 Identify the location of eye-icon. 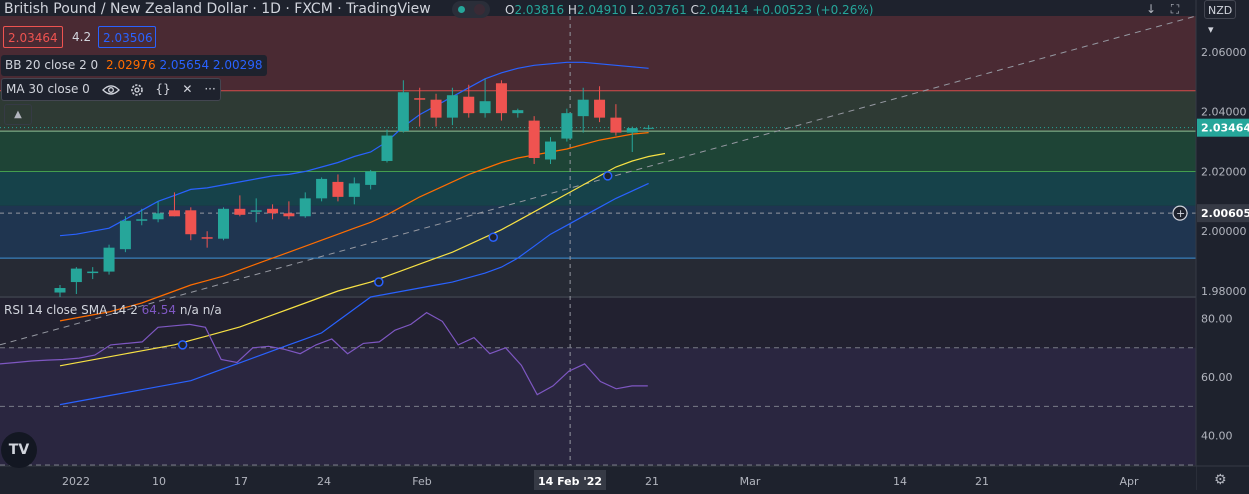
(110, 90).